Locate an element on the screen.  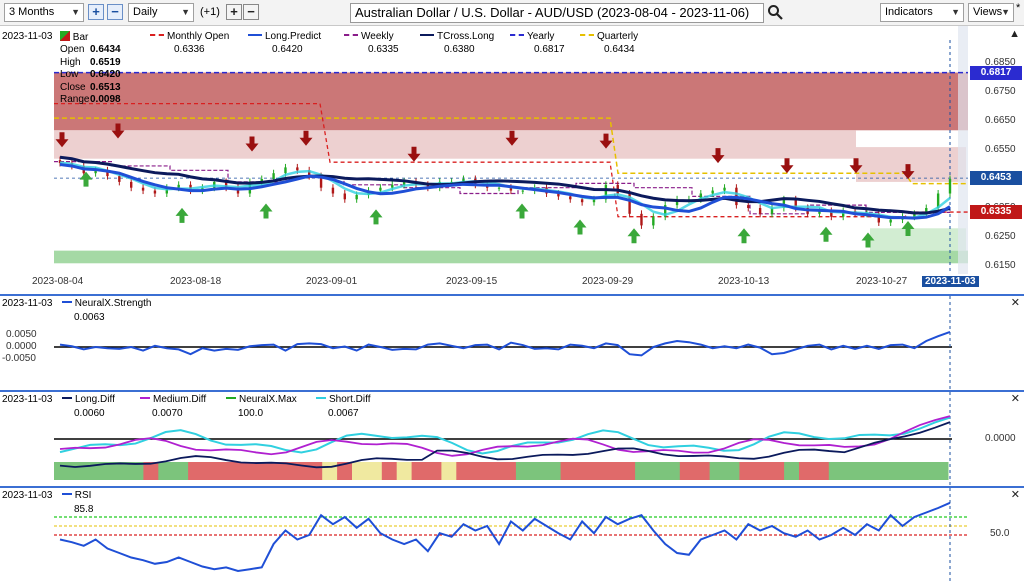
pin-icon: * is located at coordinates (1018, 8).